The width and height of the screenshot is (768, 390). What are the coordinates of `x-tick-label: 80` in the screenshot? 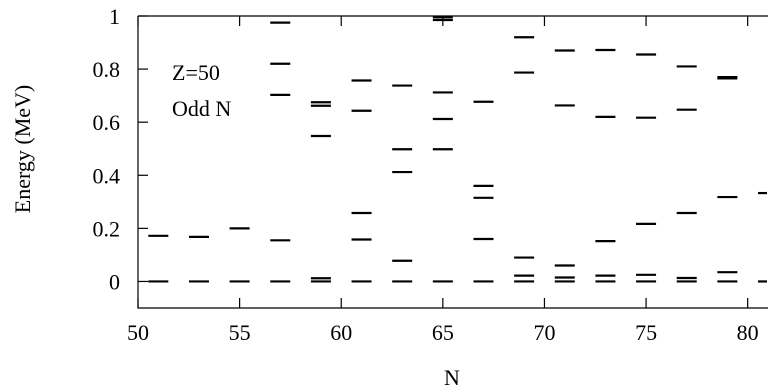 It's located at (748, 332).